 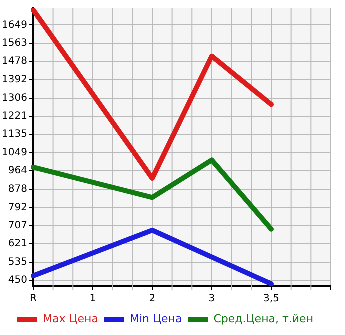 I want to click on x-tick-label: 3, so click(x=212, y=299).